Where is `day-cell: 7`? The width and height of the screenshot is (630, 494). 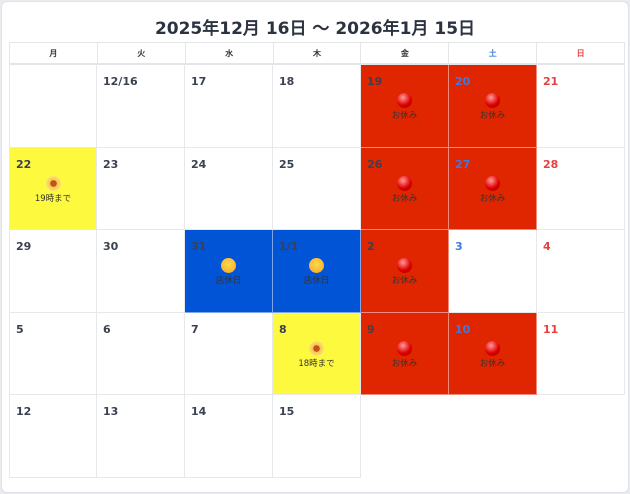 day-cell: 7 is located at coordinates (229, 354).